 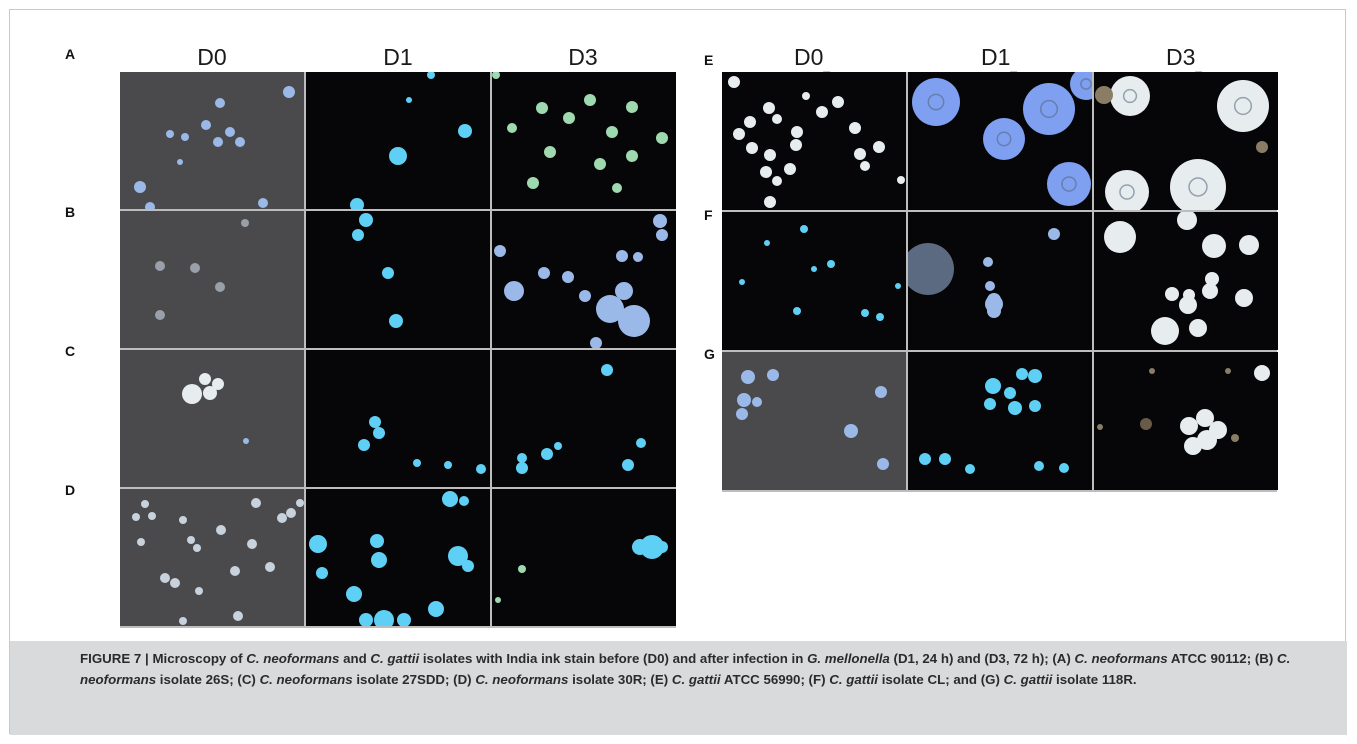 What do you see at coordinates (1000, 421) in the screenshot?
I see `micrograph-g-d1` at bounding box center [1000, 421].